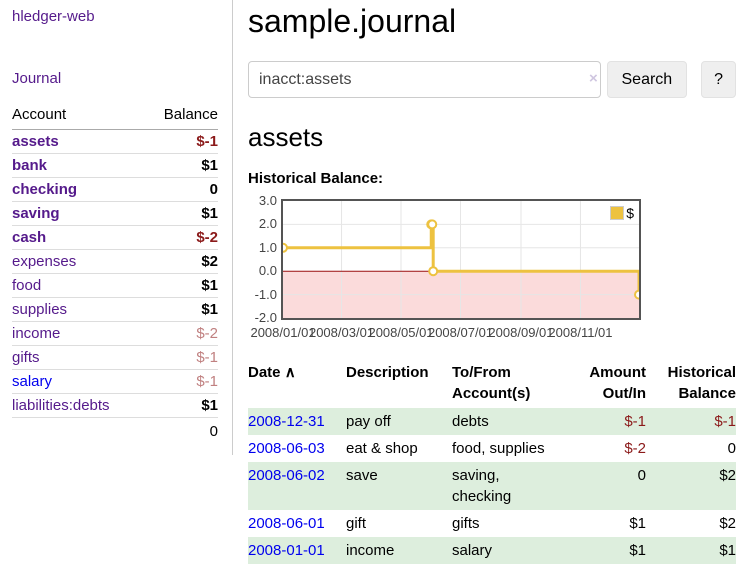 The width and height of the screenshot is (742, 582). What do you see at coordinates (641, 475) in the screenshot?
I see `transaction-amount: 0` at bounding box center [641, 475].